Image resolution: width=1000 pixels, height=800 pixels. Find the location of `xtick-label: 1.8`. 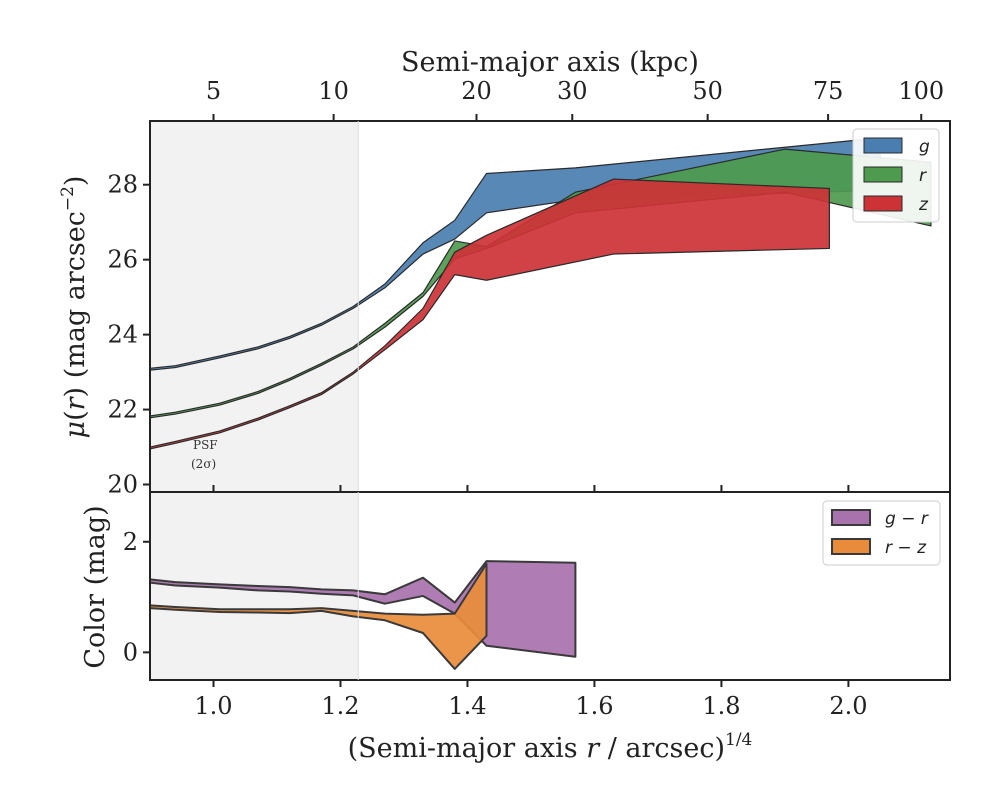

xtick-label: 1.8 is located at coordinates (721, 706).